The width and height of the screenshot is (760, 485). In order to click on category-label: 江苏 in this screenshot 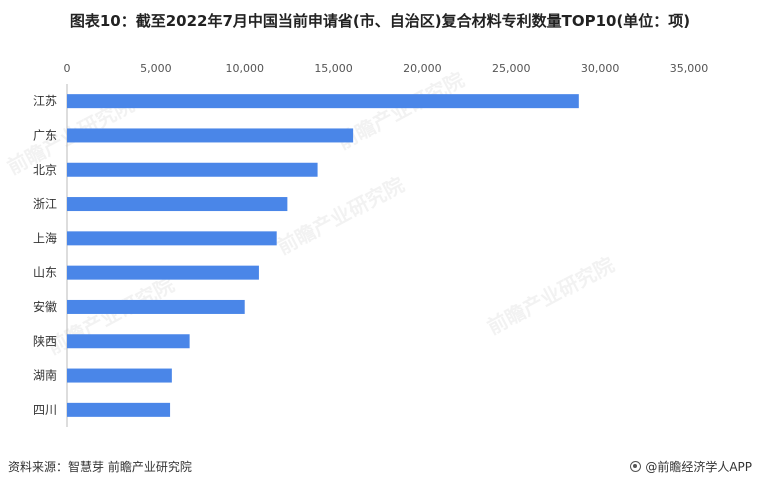, I will do `click(45, 101)`.